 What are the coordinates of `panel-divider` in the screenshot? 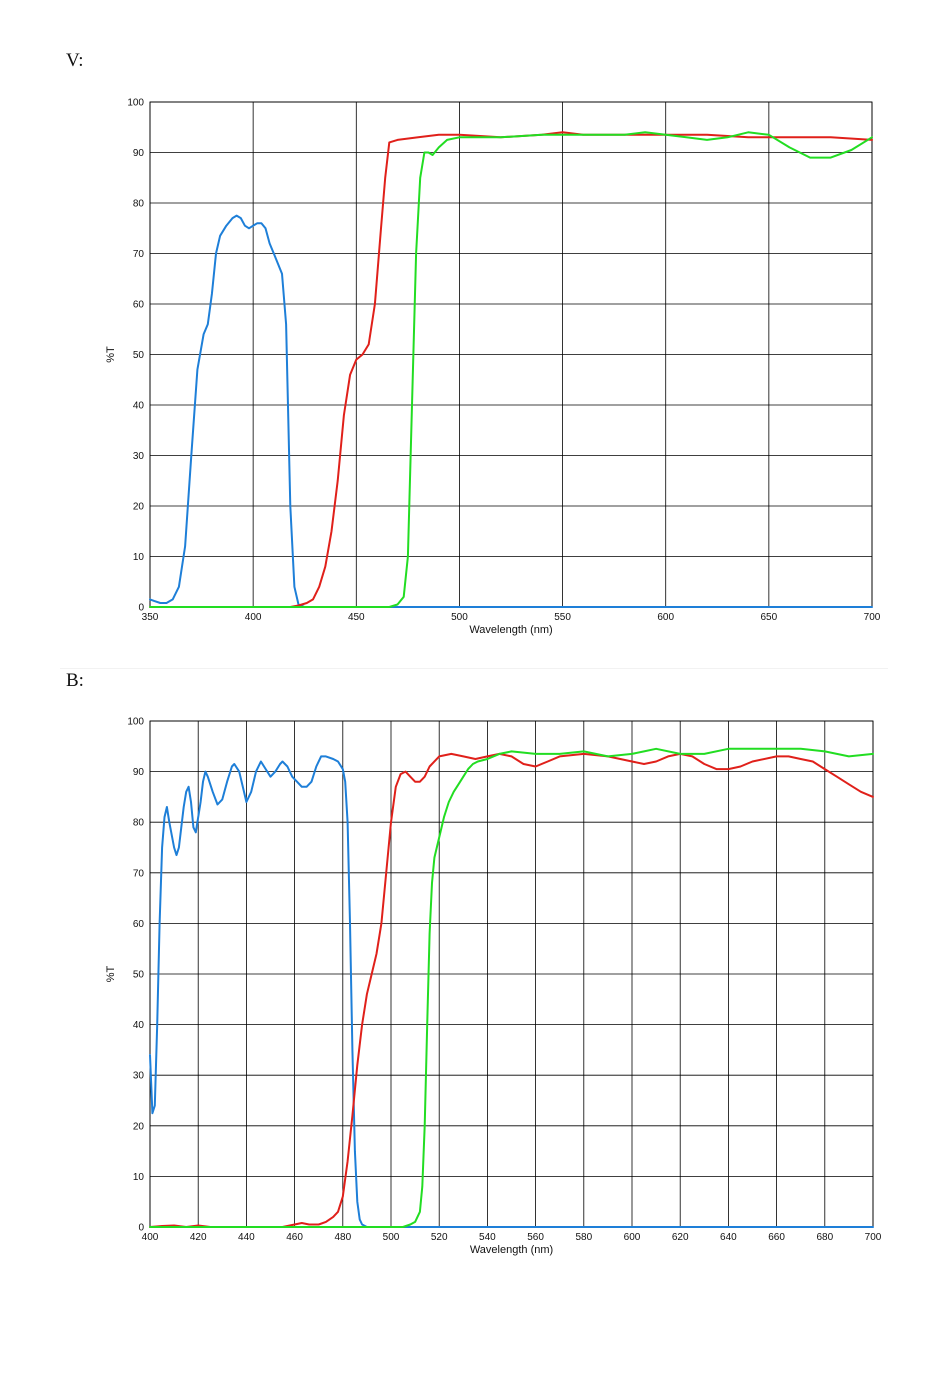 It's located at (474, 668).